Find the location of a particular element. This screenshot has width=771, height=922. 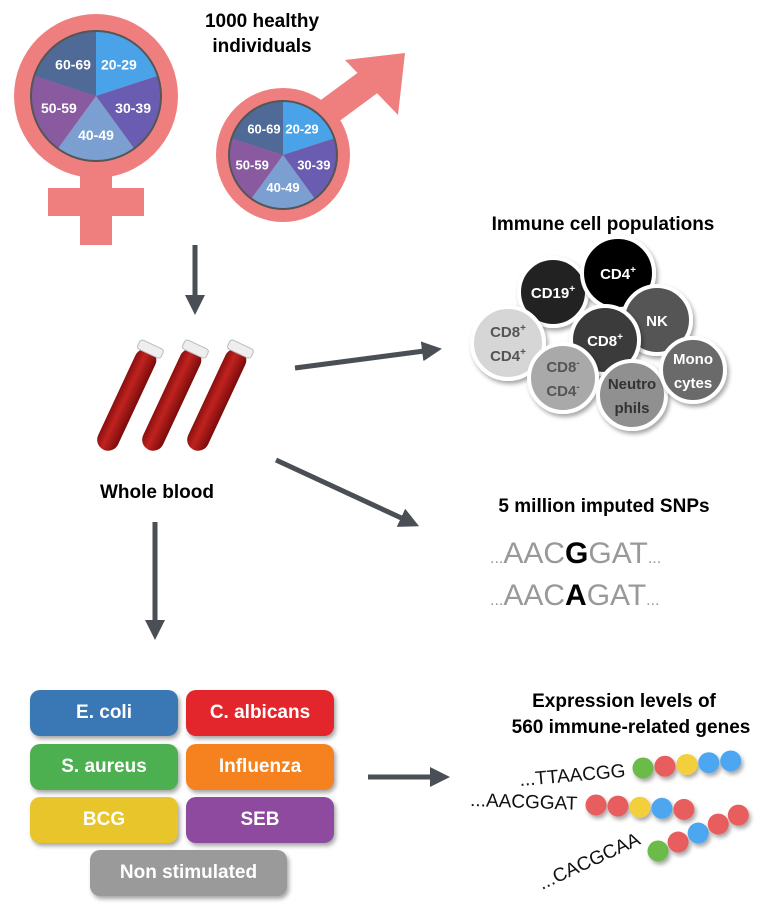

male-symbol: 20-29 30-39 40-49 50-59 60-69 is located at coordinates (310, 137).